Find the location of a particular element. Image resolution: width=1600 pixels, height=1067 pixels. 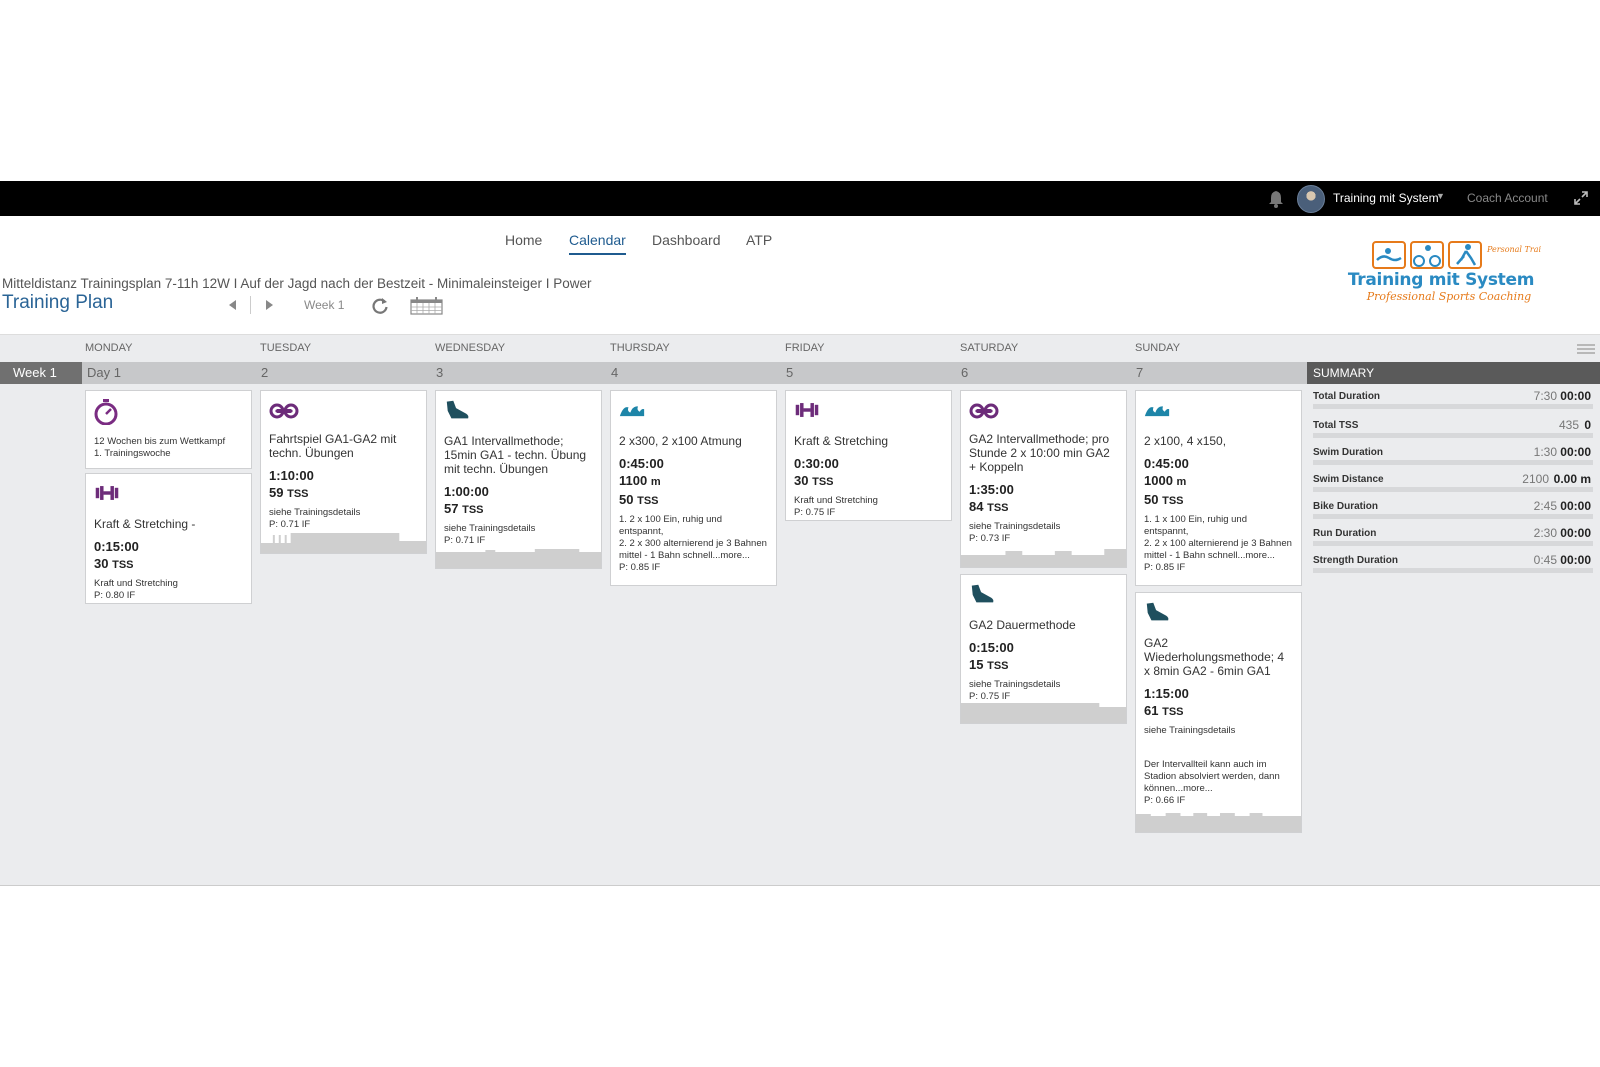

workout-title: Kraft & Stretching - is located at coordinates (145, 524).